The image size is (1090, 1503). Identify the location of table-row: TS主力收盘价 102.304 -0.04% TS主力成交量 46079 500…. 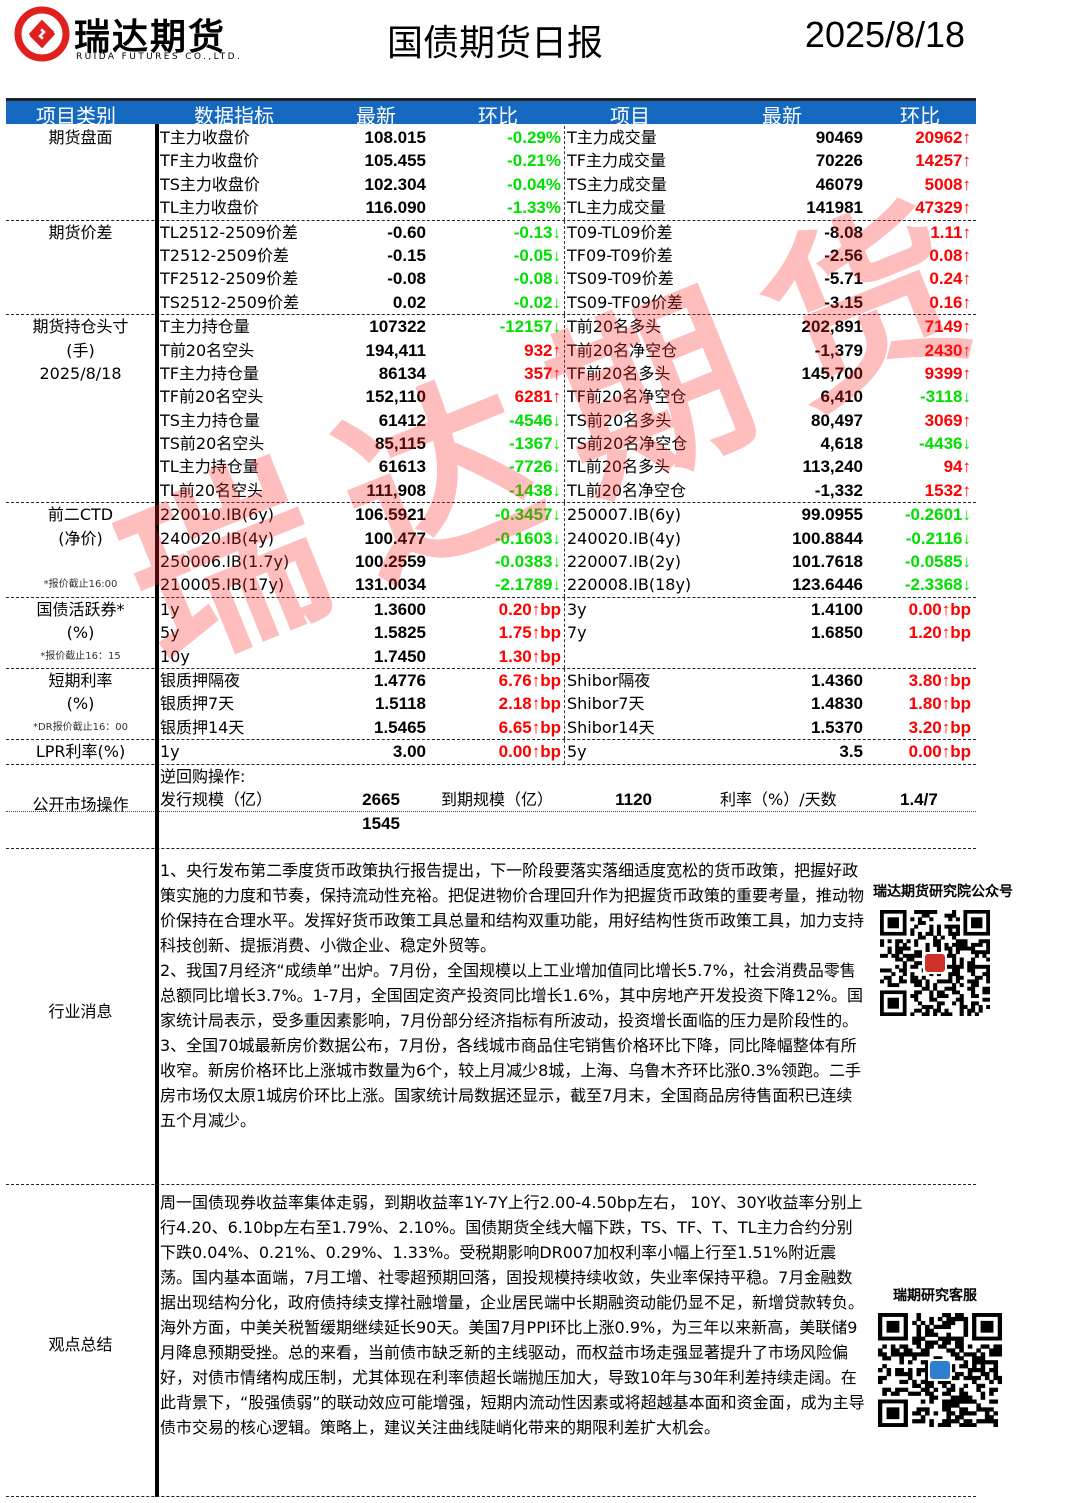
(491, 184).